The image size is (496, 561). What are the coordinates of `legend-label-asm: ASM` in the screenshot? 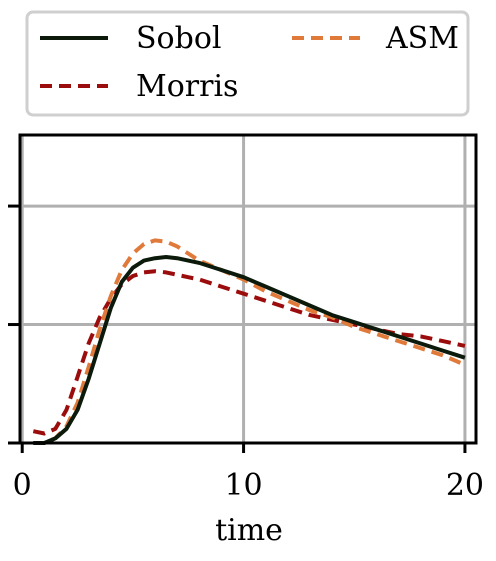 It's located at (422, 38).